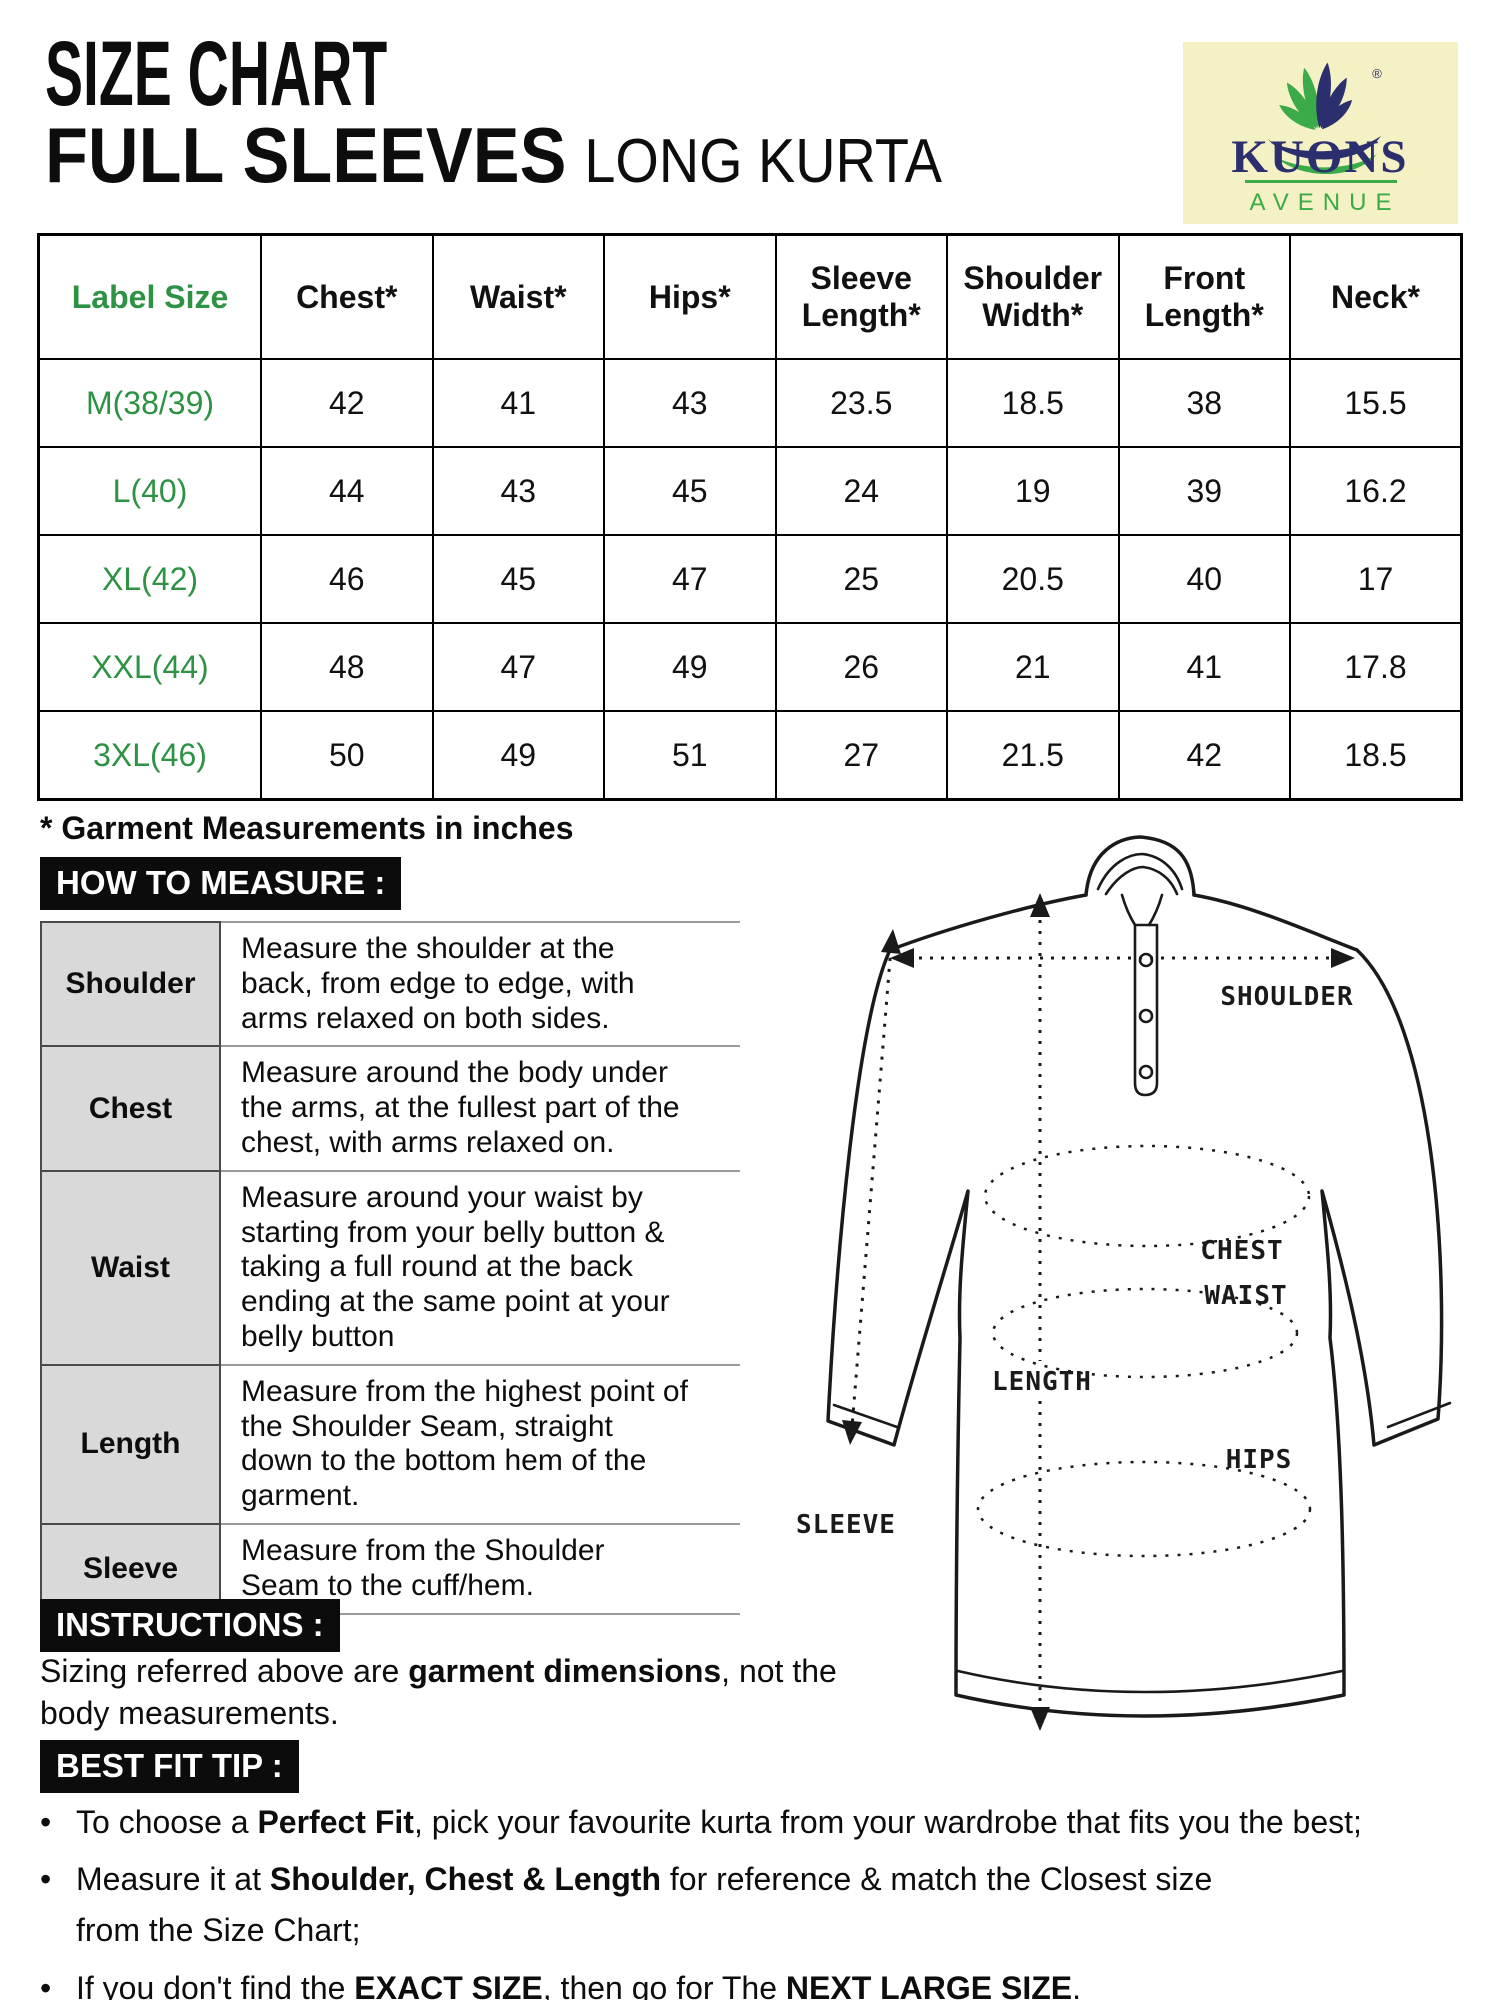 The height and width of the screenshot is (2000, 1500). Describe the element at coordinates (1259, 1460) in the screenshot. I see `diagram-label-hips: HIPS` at that location.